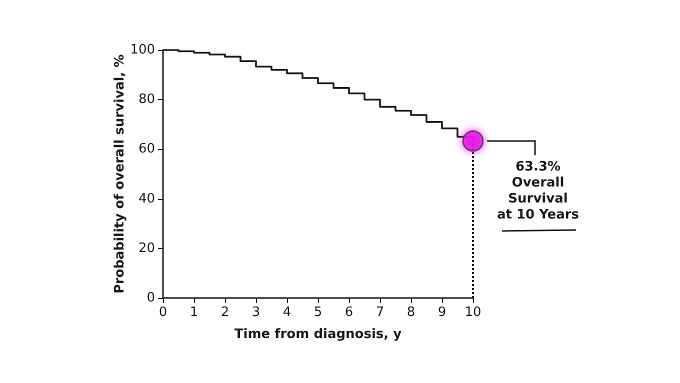 The height and width of the screenshot is (383, 680). What do you see at coordinates (380, 312) in the screenshot?
I see `x-tick-label: 7` at bounding box center [380, 312].